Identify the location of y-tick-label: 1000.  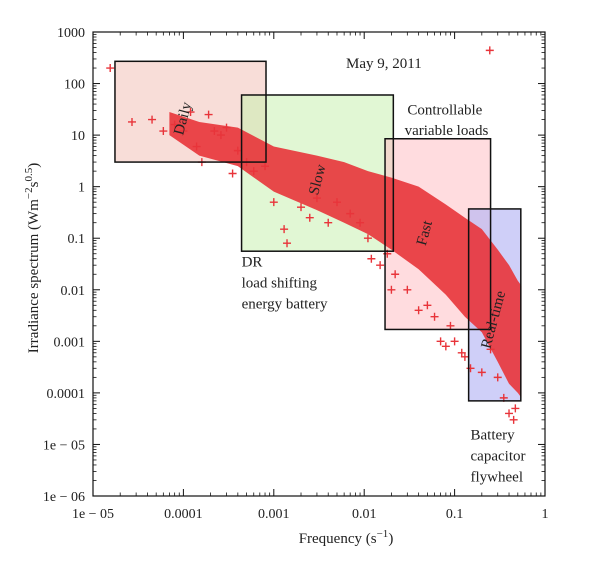
(71, 33).